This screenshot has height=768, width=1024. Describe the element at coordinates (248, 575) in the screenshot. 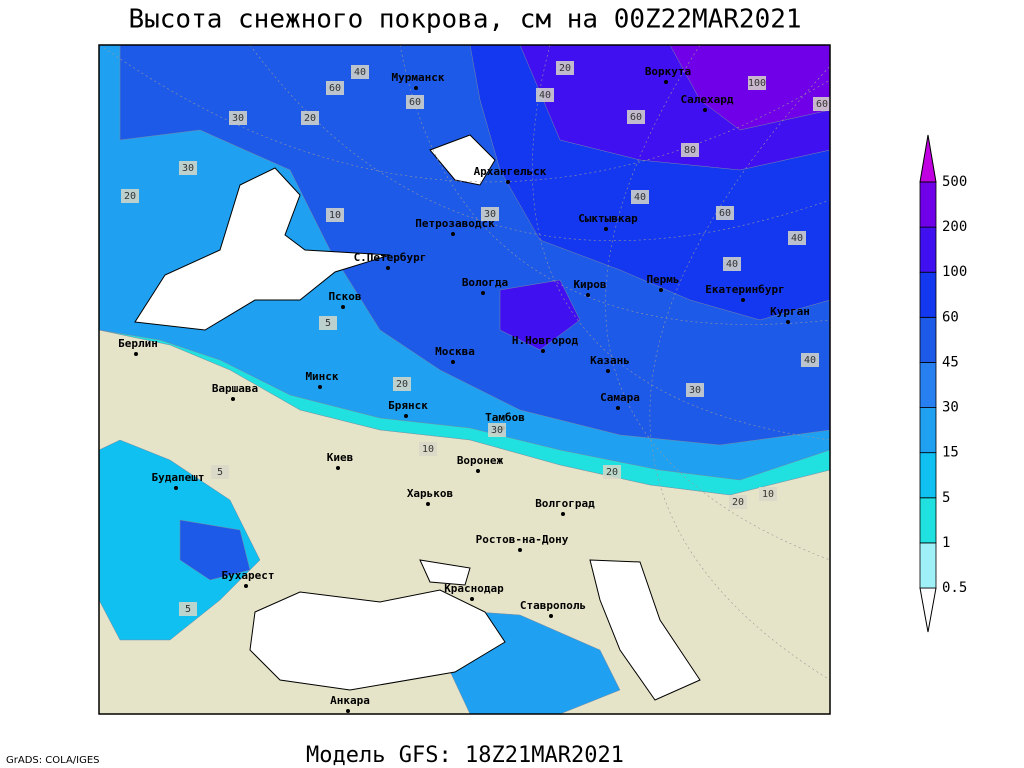

I see `city-label: Бухарест` at that location.